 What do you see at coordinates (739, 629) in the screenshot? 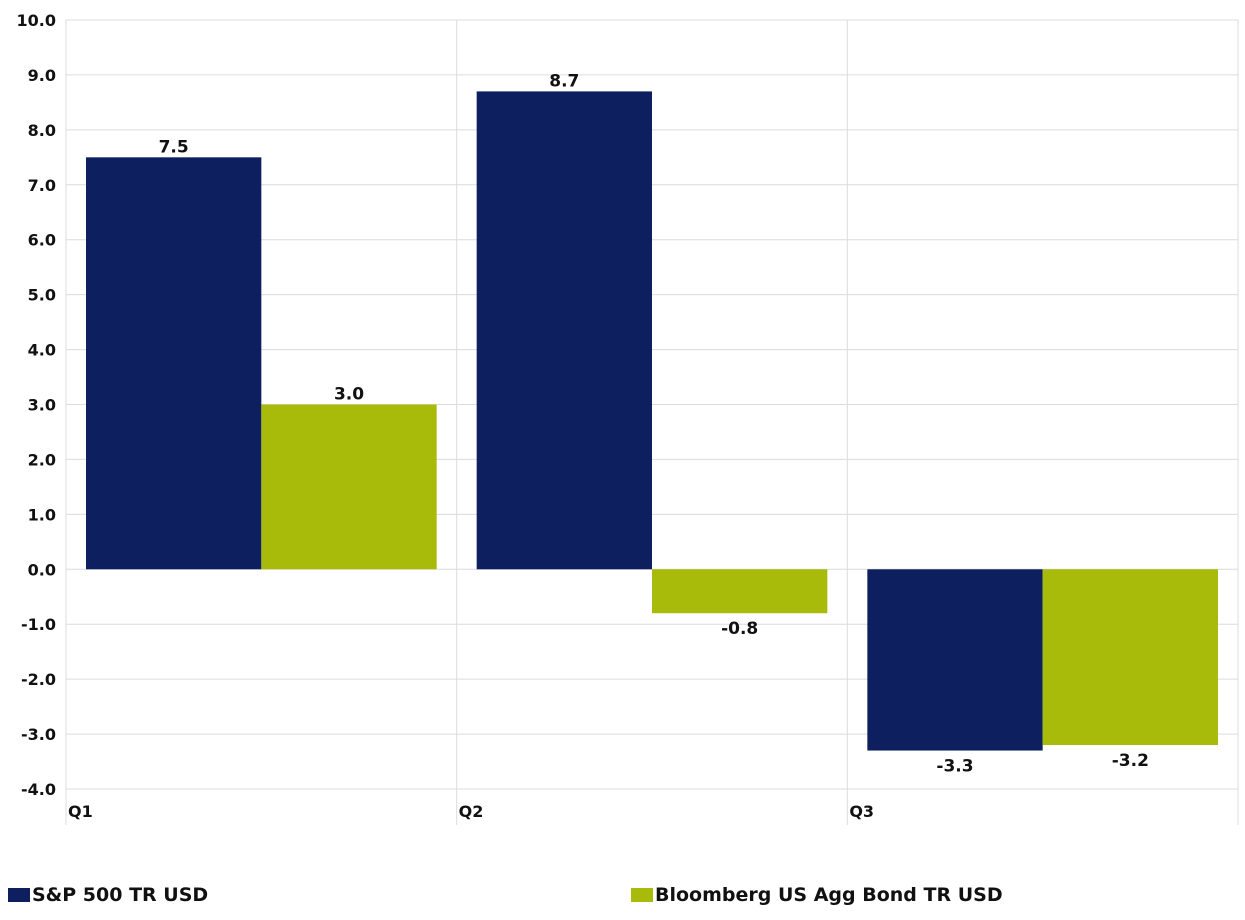
I see `data-label: -0.8` at bounding box center [739, 629].